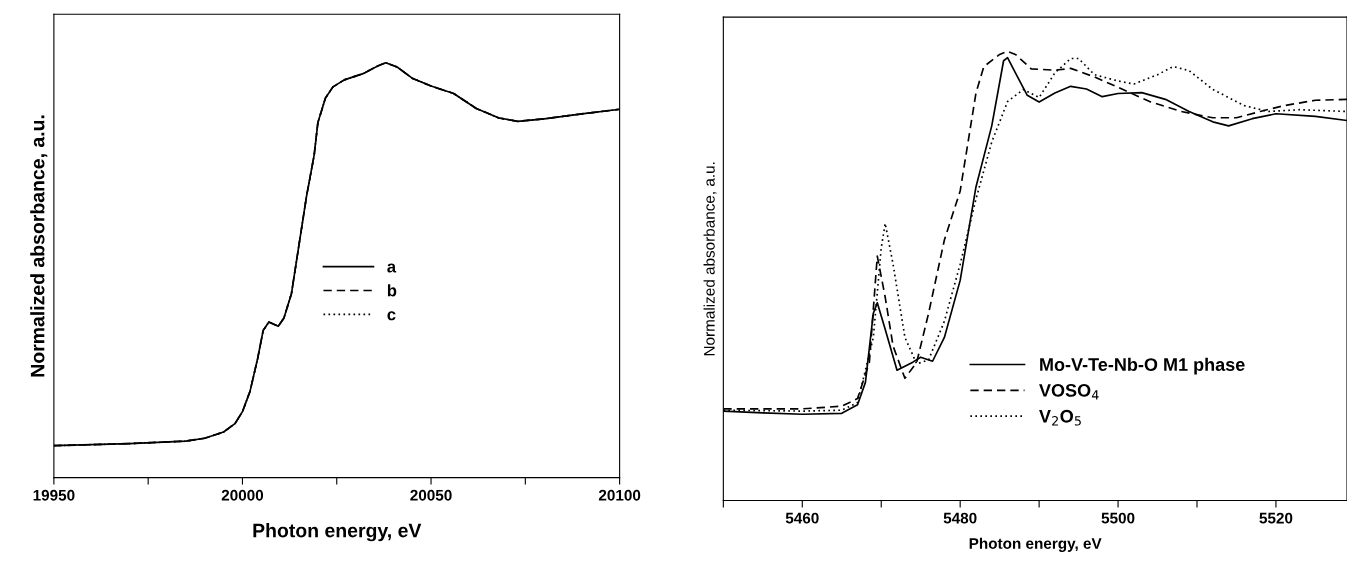 The image size is (1347, 572). Describe the element at coordinates (1142, 366) in the screenshot. I see `legend-label: Mo-V-Te-Nb-O M1 phase` at that location.